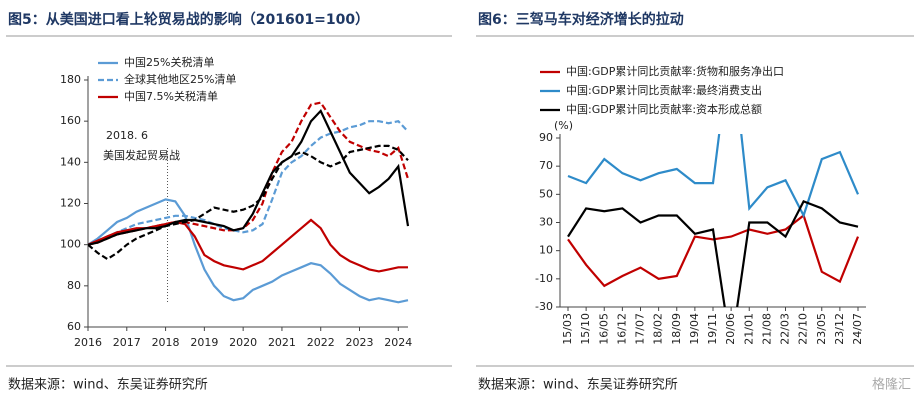 This screenshot has height=401, width=920. I want to click on x-tick-label: 2019, so click(204, 342).